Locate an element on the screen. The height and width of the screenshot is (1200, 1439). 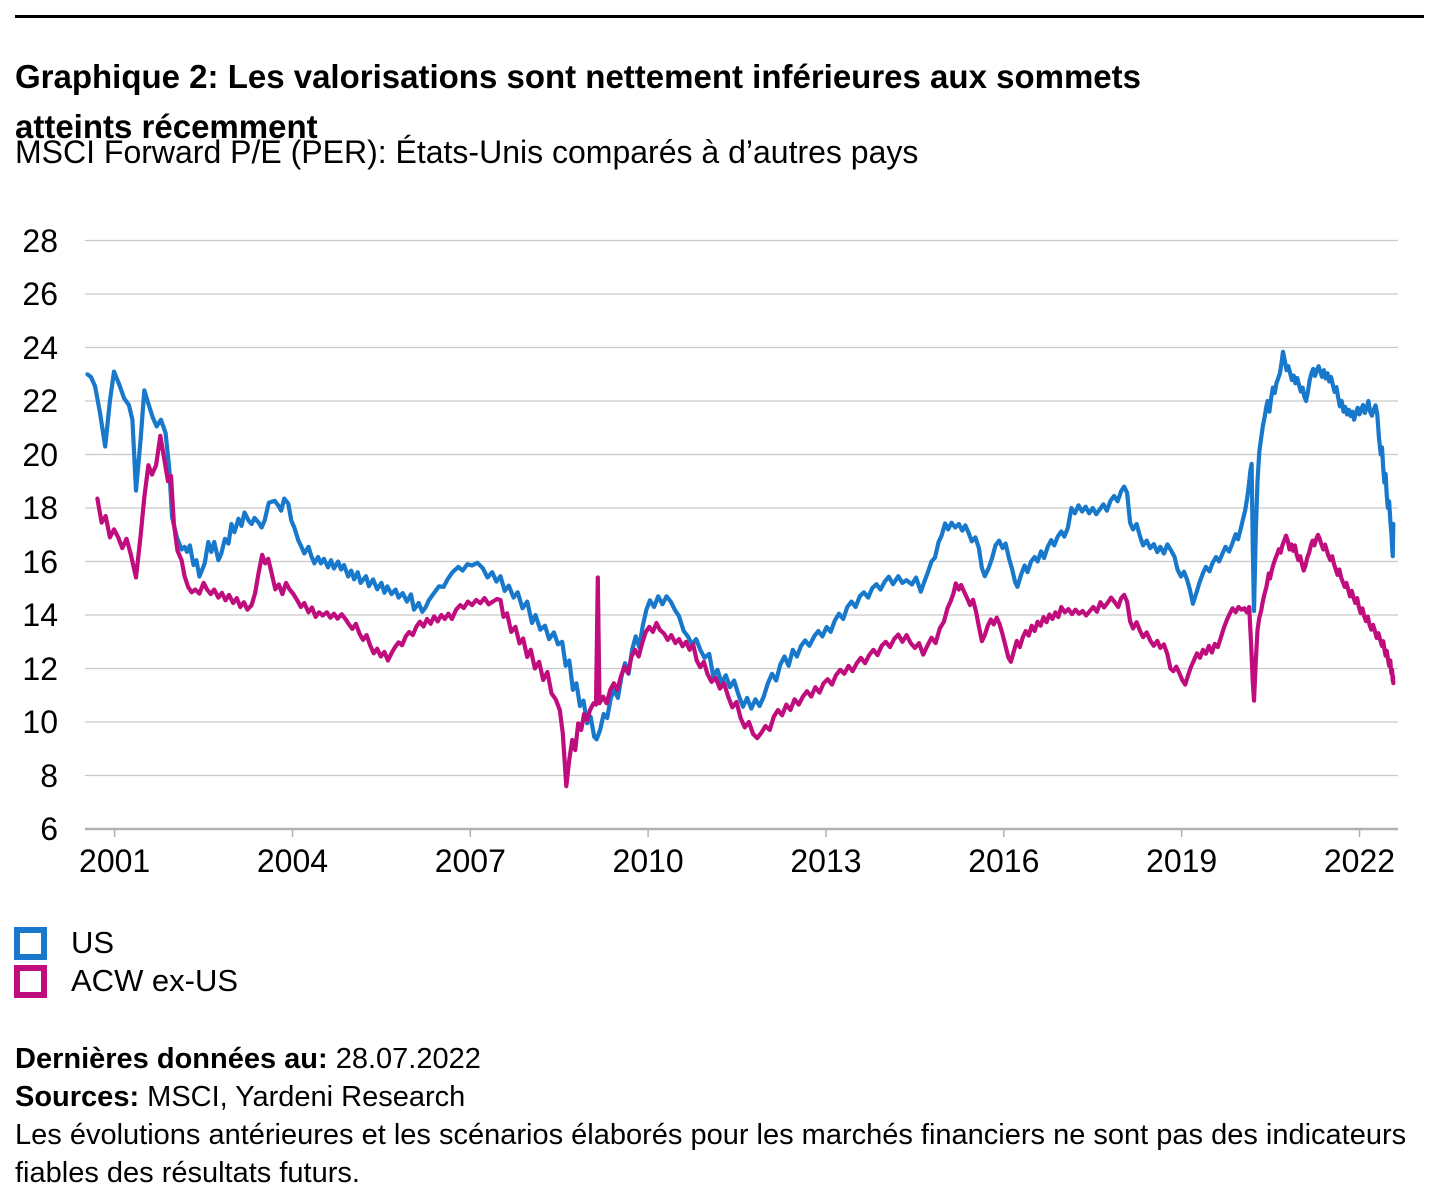
y-axis-label: 26 is located at coordinates (40, 294).